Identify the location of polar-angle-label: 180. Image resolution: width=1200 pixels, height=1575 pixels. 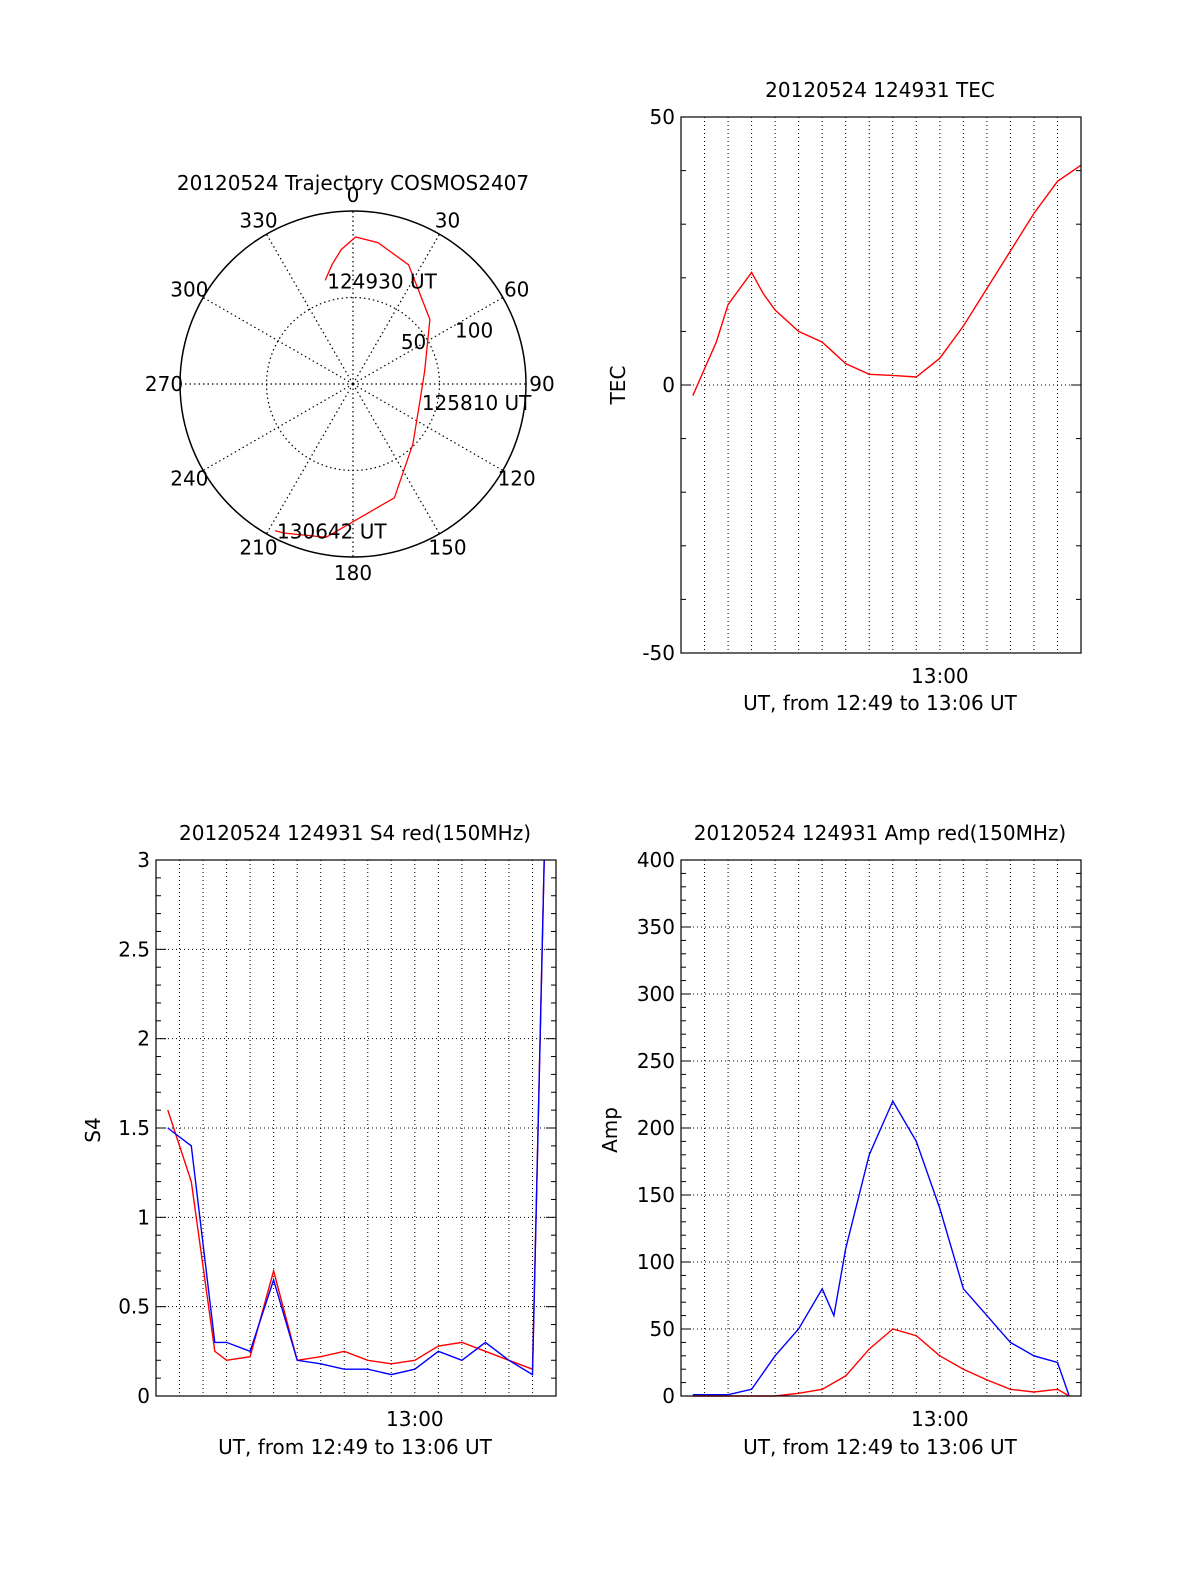
(353, 573).